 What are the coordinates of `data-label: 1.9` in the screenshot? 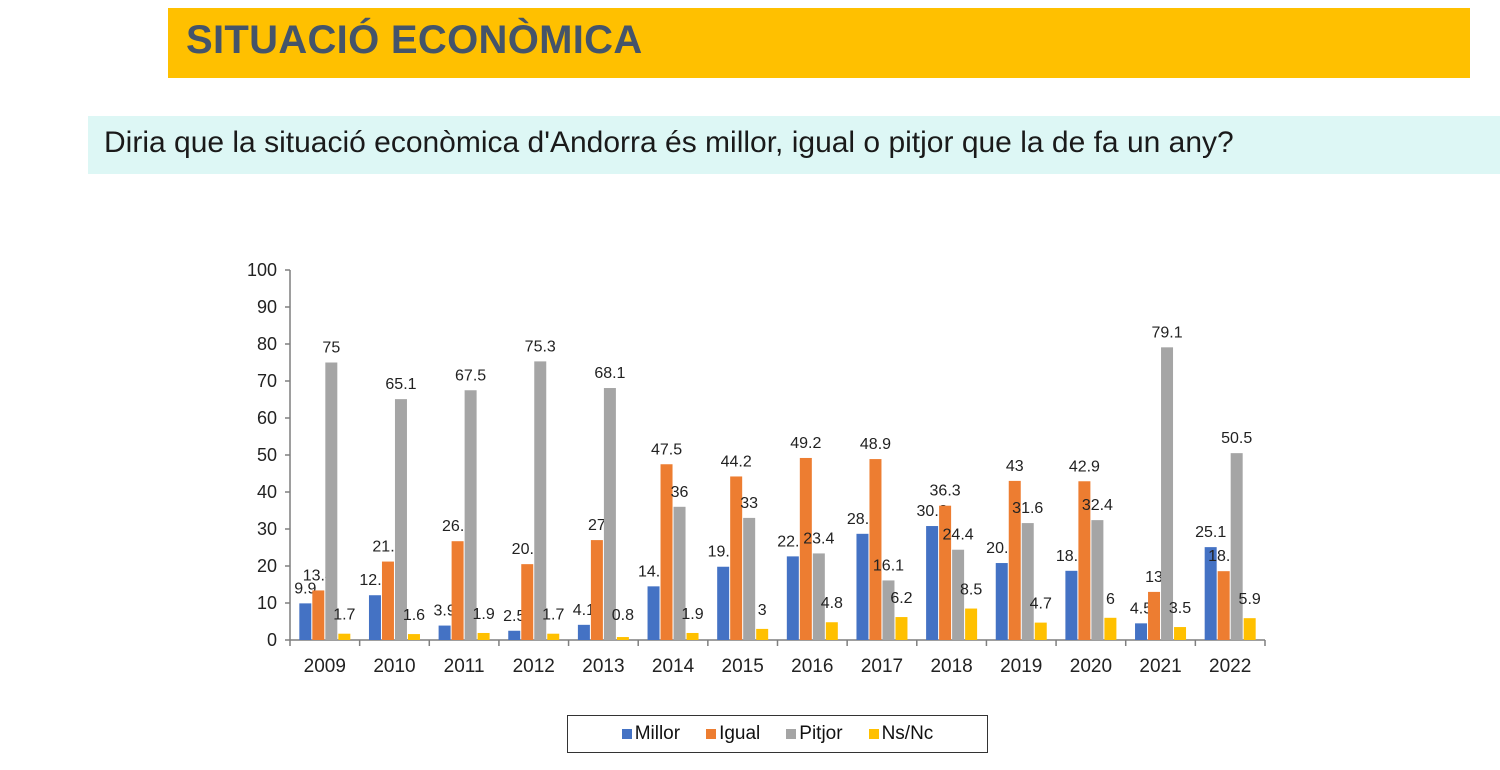 It's located at (483, 614).